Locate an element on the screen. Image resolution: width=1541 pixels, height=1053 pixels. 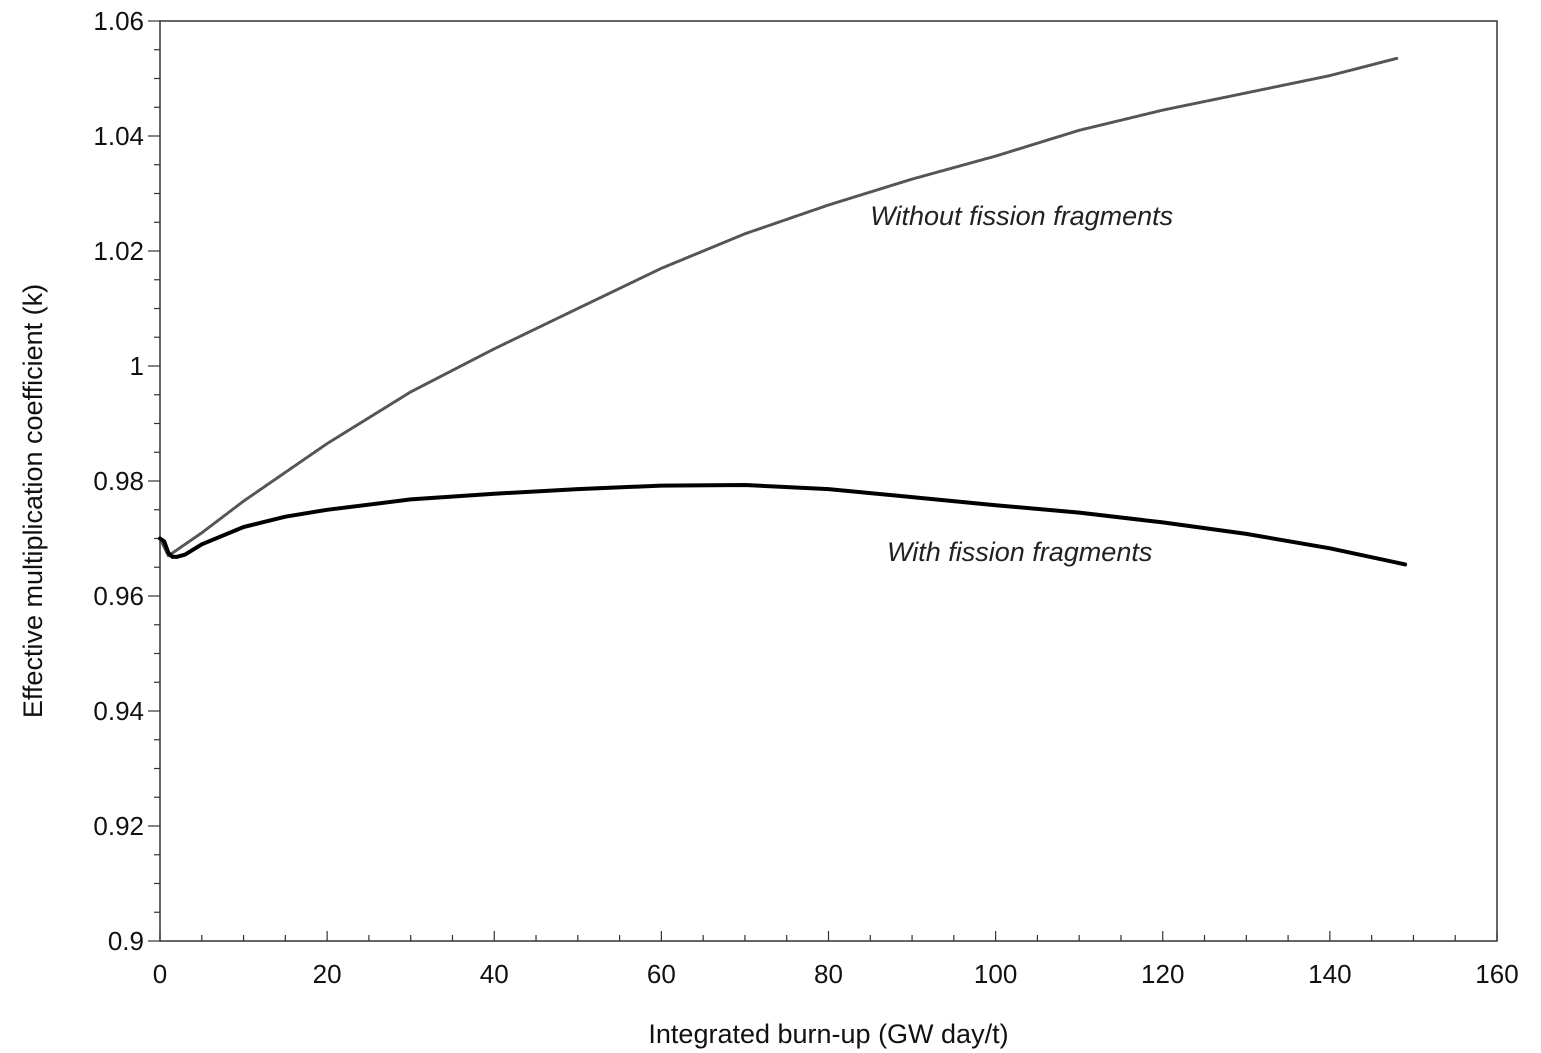
y-tick-label: 1.04 is located at coordinates (118, 136).